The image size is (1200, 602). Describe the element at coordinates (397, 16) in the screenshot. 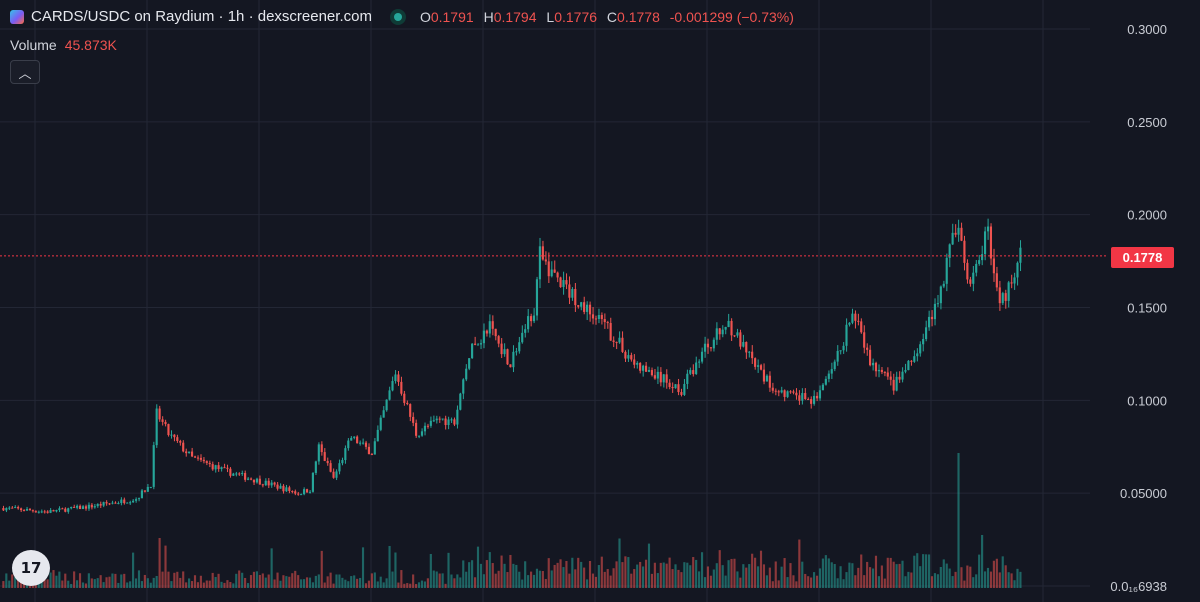

I see `market-status-icon` at that location.